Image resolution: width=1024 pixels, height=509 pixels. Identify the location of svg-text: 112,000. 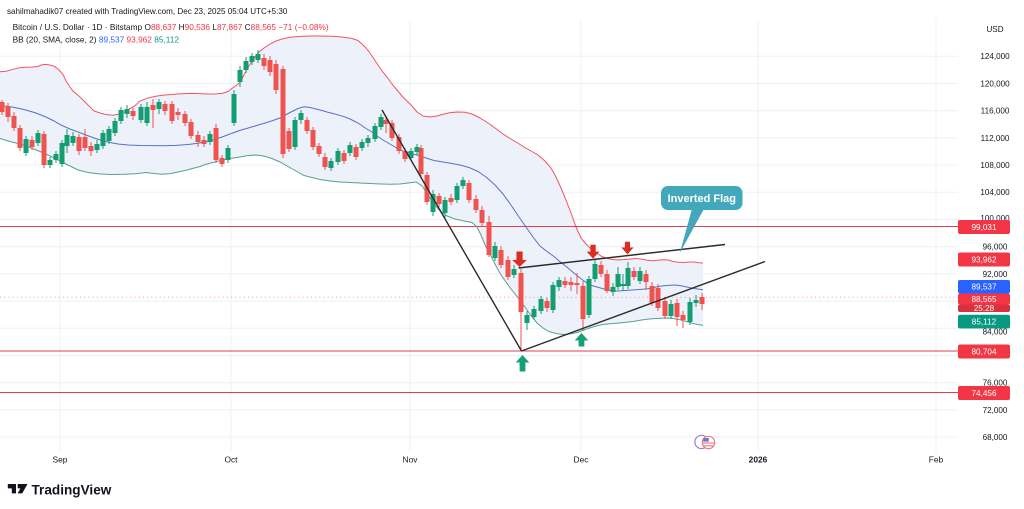
(995, 138).